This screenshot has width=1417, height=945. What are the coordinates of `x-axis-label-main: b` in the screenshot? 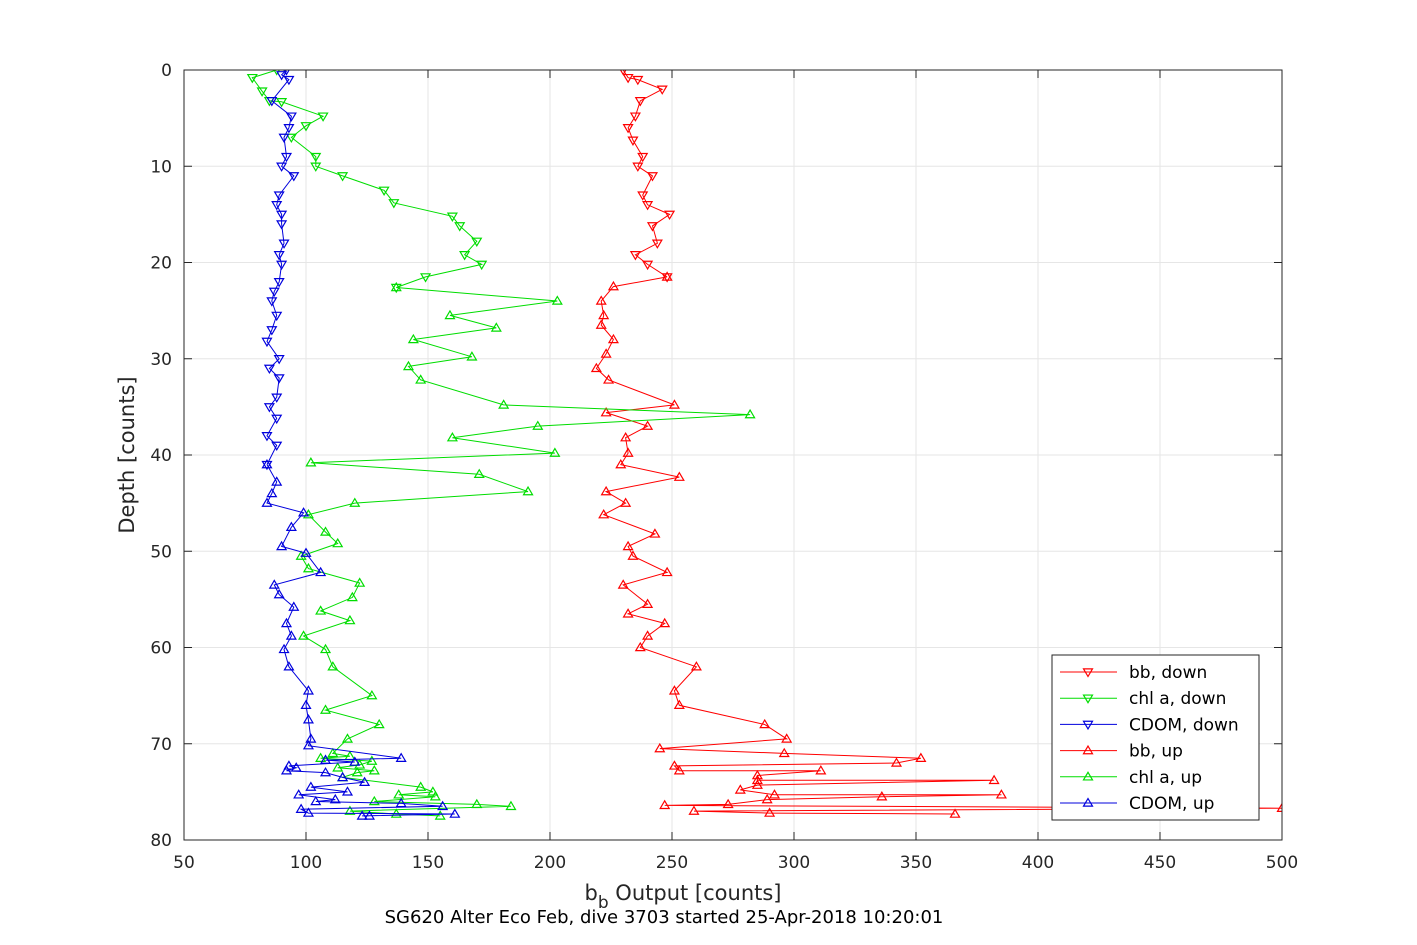 It's located at (590, 893).